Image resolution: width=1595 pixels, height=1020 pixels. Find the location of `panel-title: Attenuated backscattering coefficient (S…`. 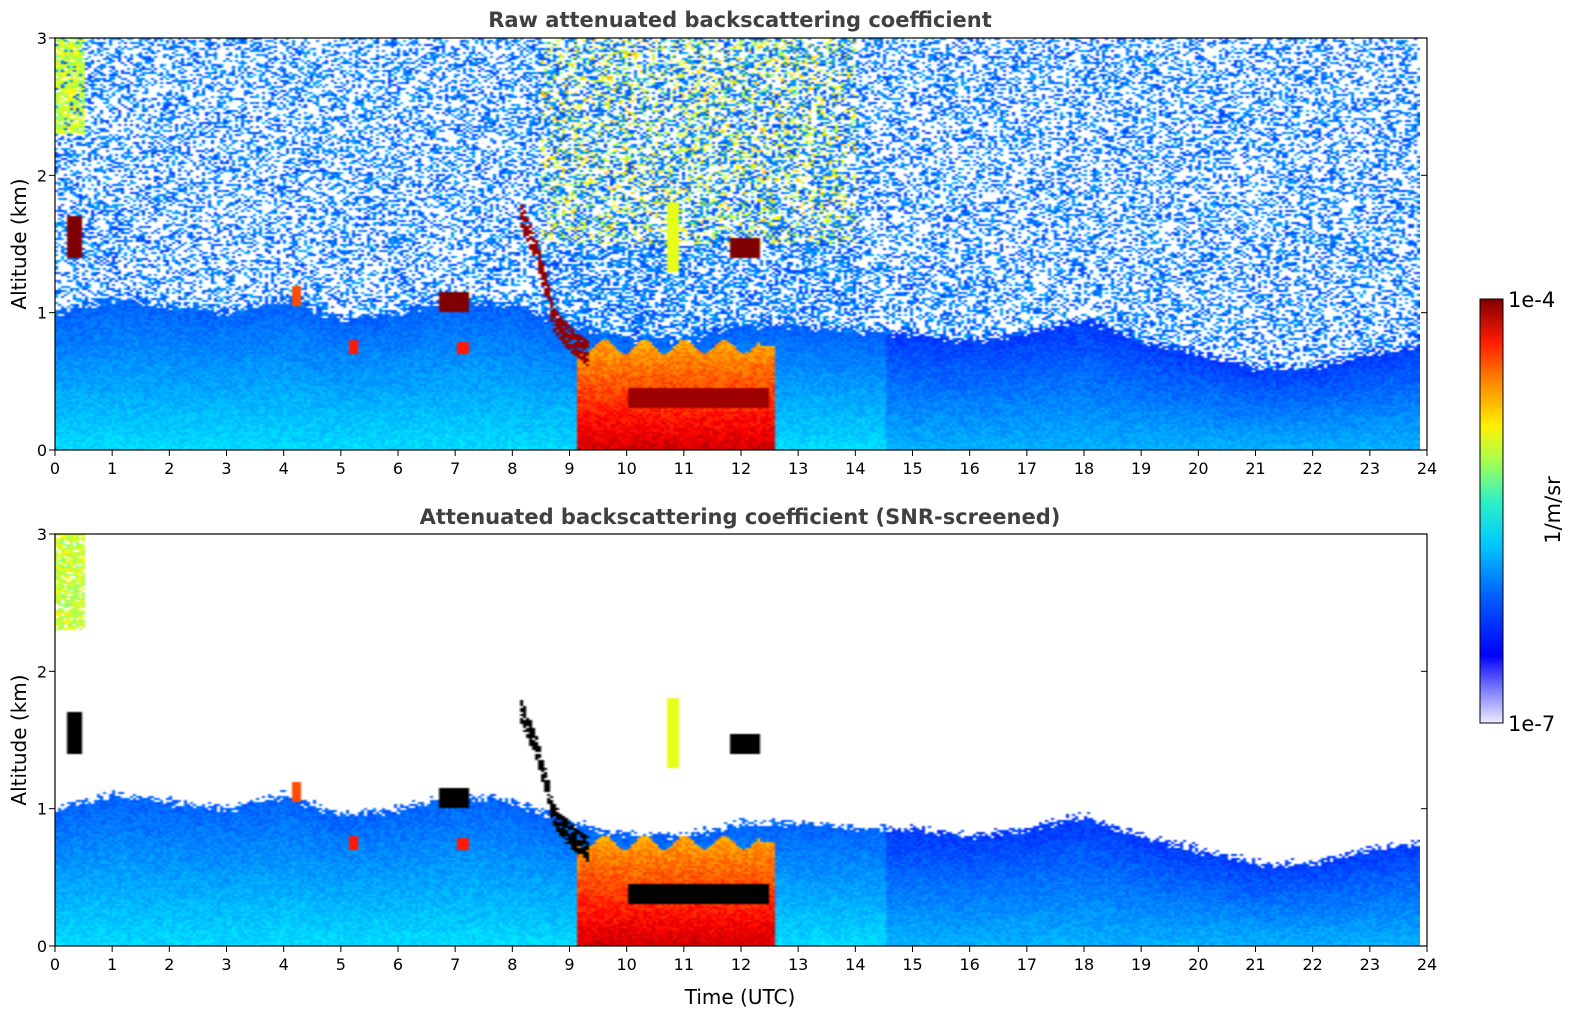

panel-title: Attenuated backscattering coefficient (S… is located at coordinates (740, 517).